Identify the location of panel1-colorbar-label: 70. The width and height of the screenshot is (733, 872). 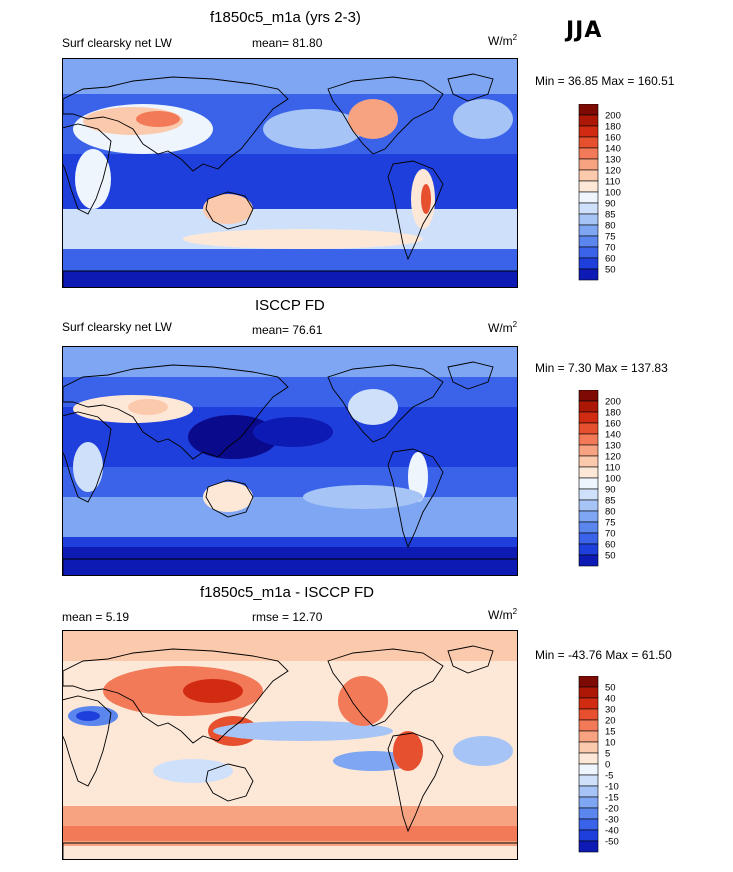
(610, 248).